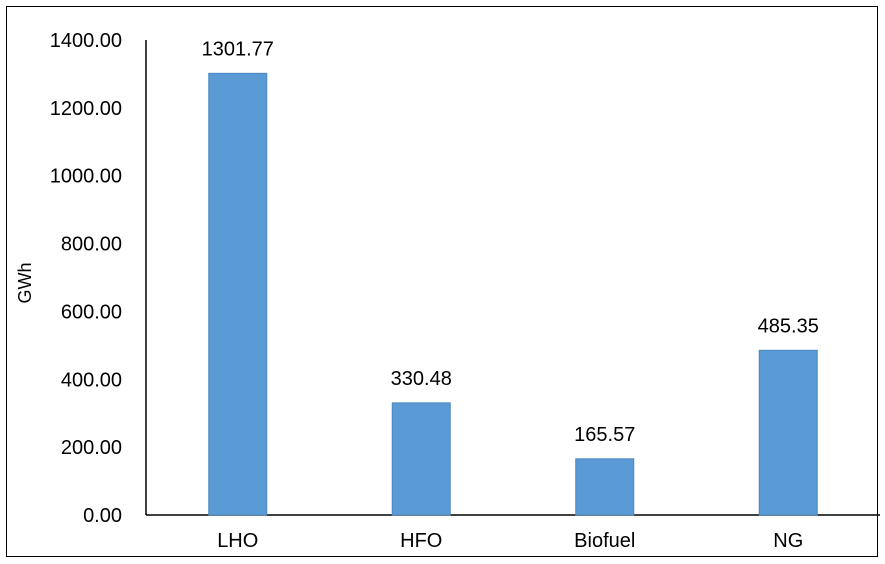  Describe the element at coordinates (237, 541) in the screenshot. I see `x-category-label: LHO` at that location.